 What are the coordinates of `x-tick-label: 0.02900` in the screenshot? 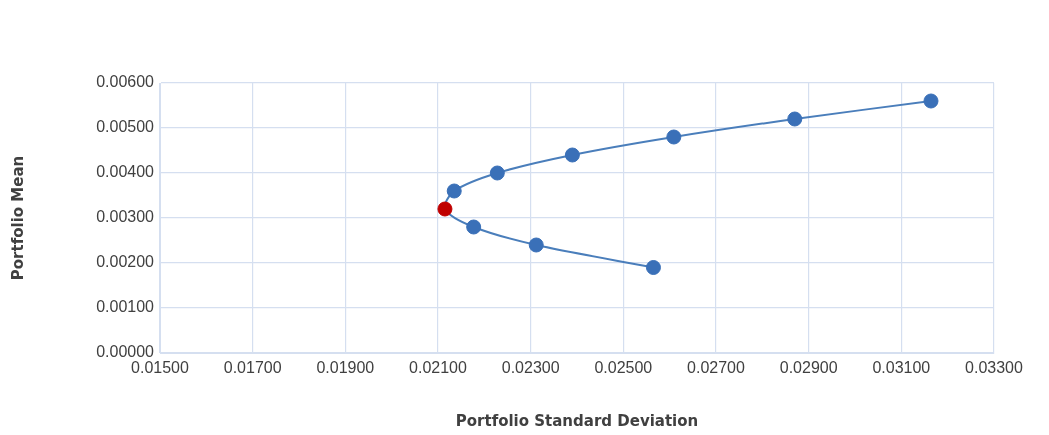 It's located at (808, 368).